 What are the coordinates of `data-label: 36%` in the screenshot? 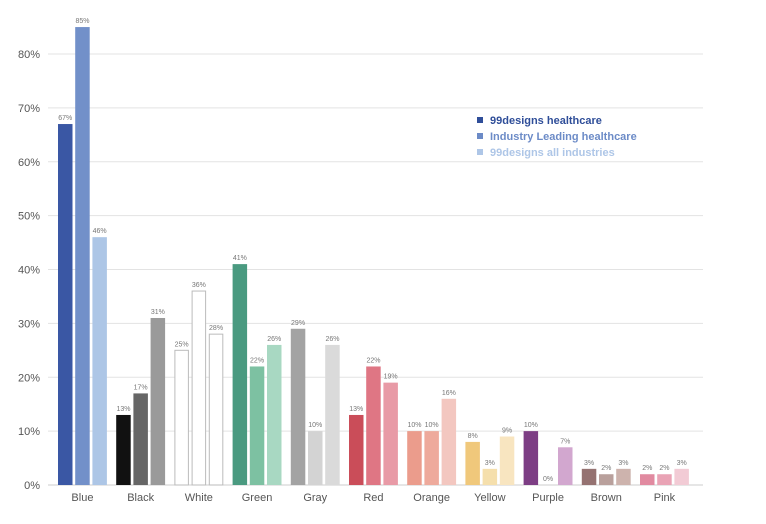 It's located at (199, 285).